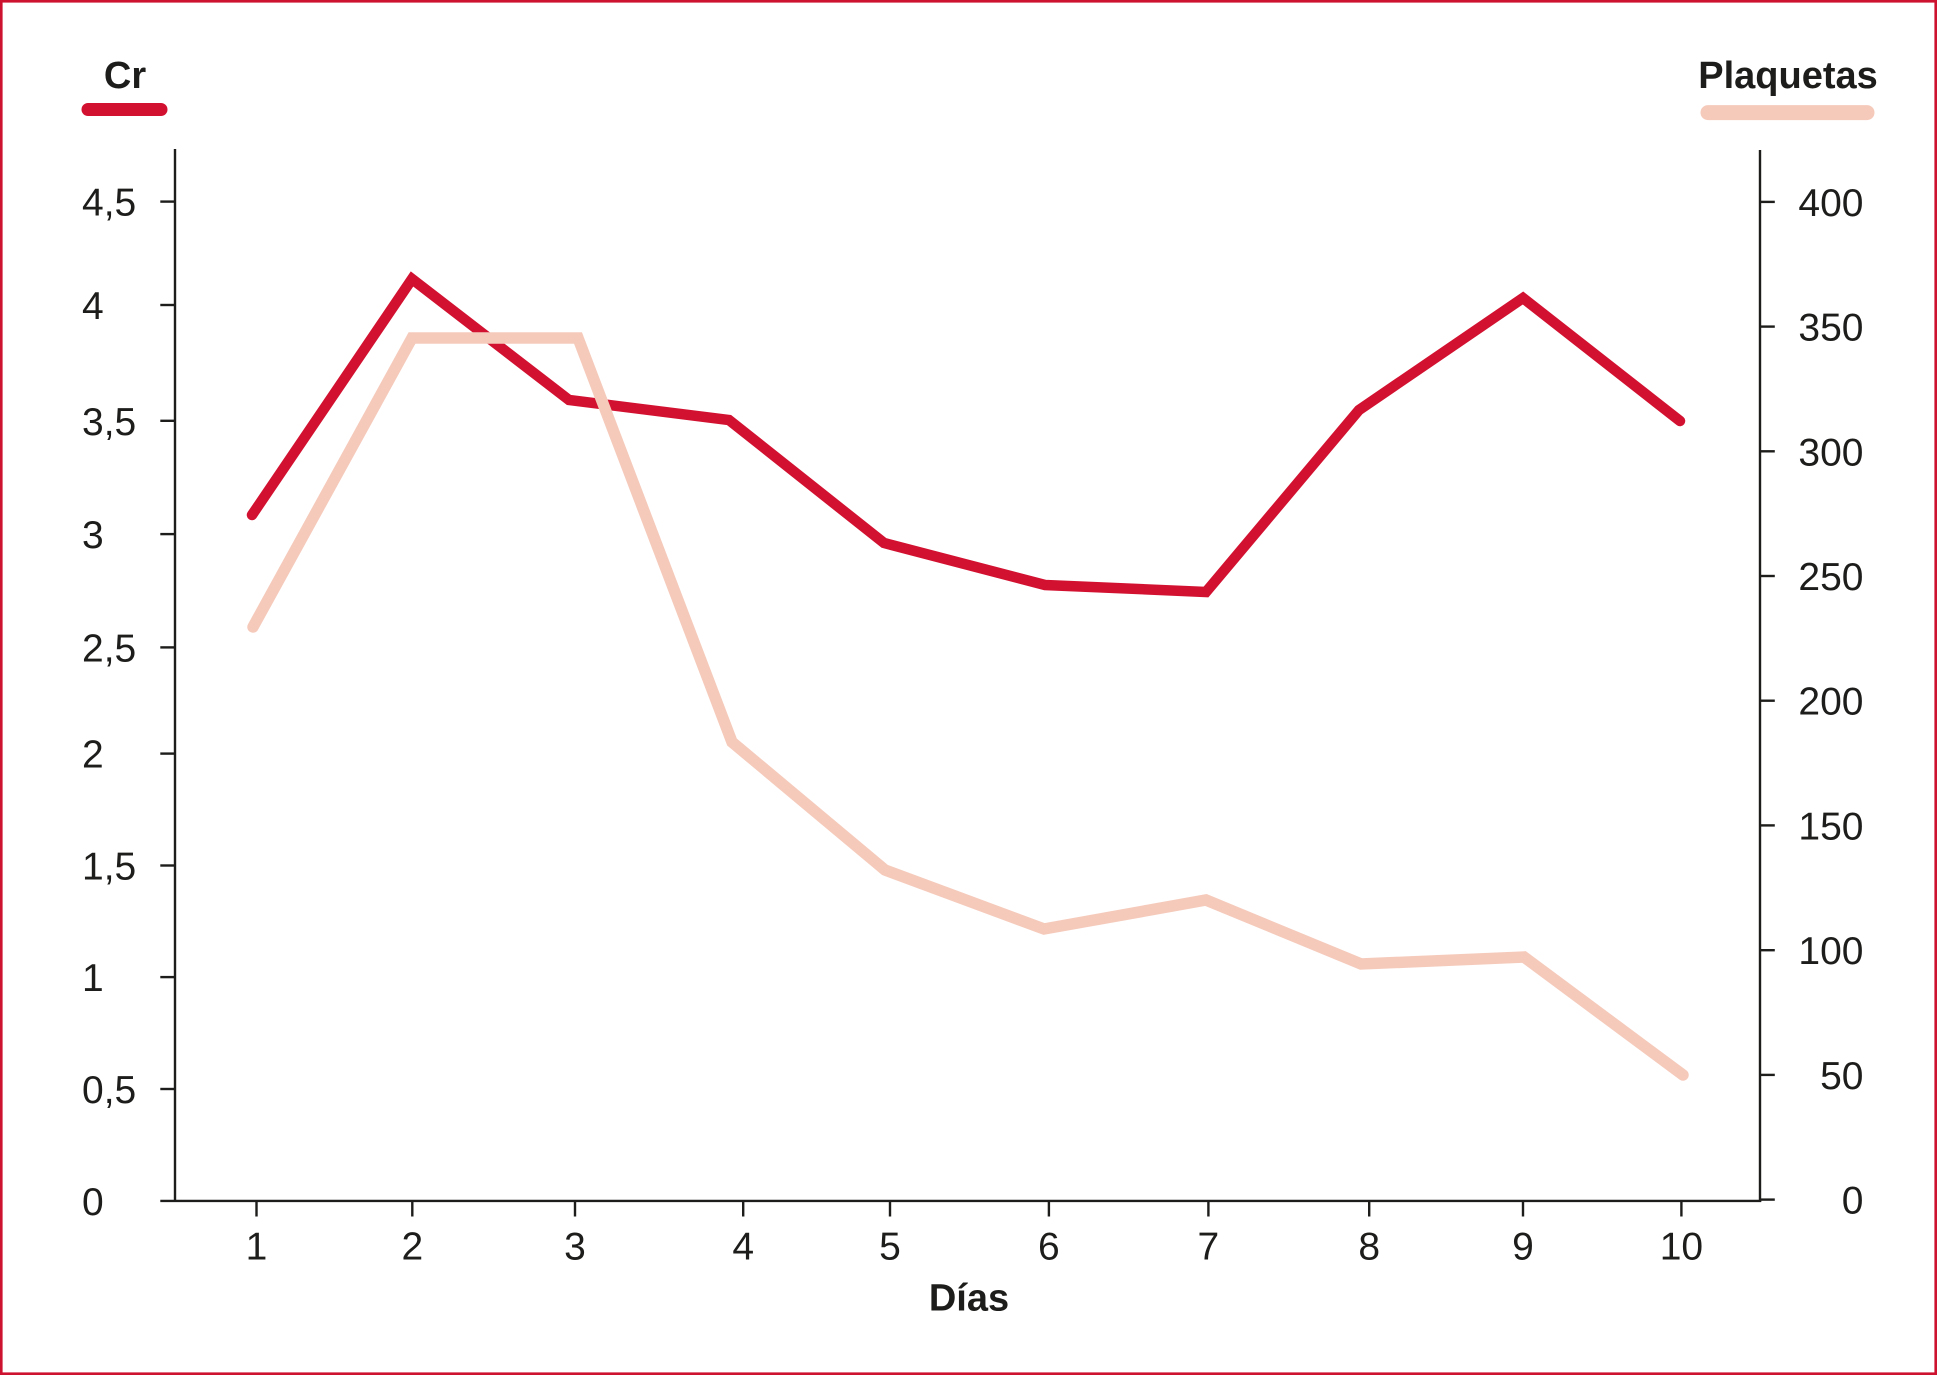  I want to click on svg-text: 200, so click(1830, 702).